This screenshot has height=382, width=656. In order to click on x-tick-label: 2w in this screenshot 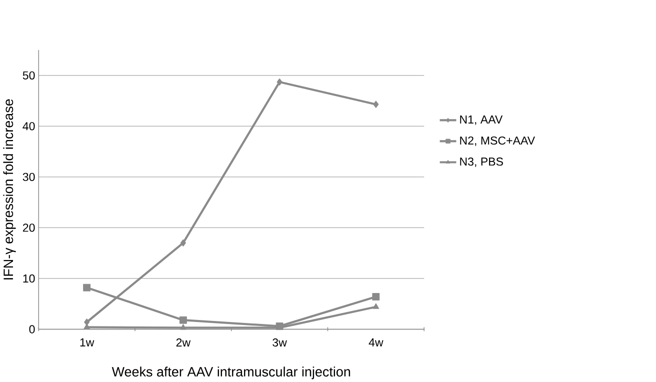, I will do `click(183, 342)`.